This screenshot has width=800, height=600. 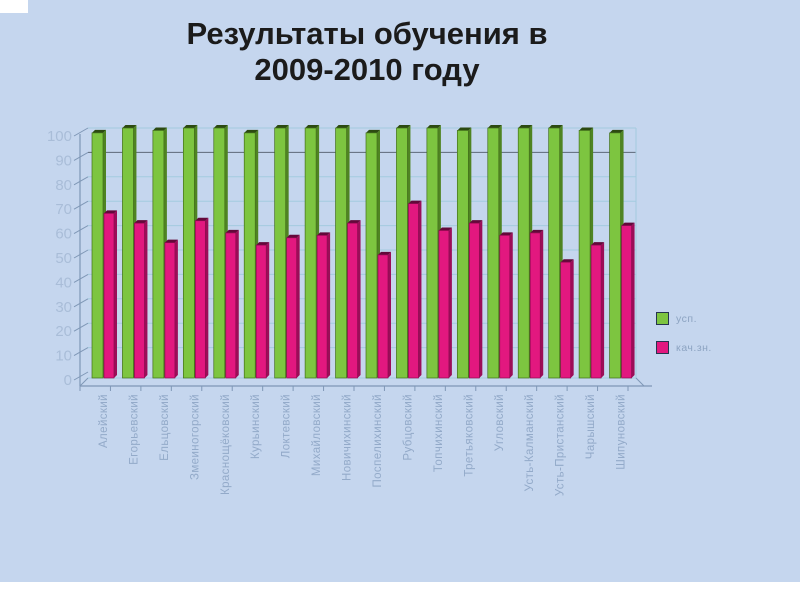 I want to click on slide-title-line1: Результаты обучения в, so click(x=367, y=33).